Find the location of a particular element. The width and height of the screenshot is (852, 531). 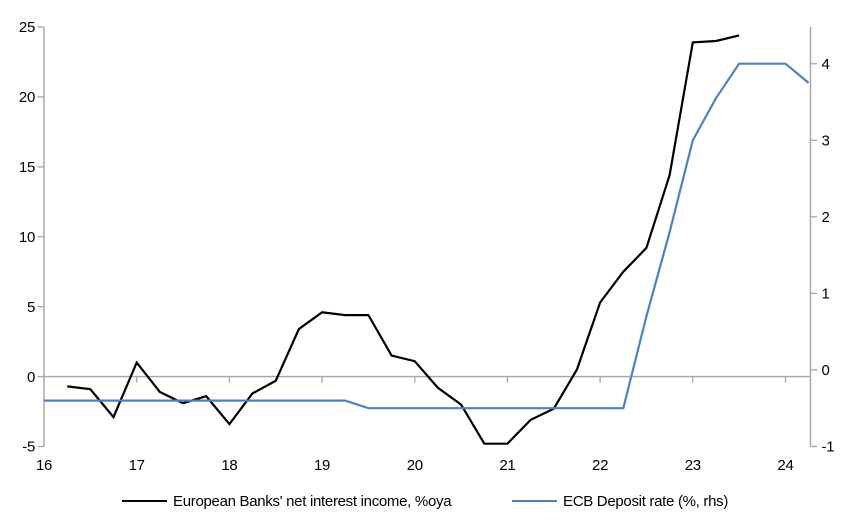

x-tick-label: 23 is located at coordinates (693, 465).